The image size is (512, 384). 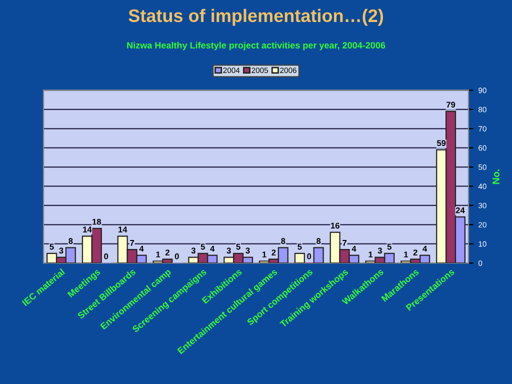 I want to click on data-label: 16, so click(x=335, y=225).